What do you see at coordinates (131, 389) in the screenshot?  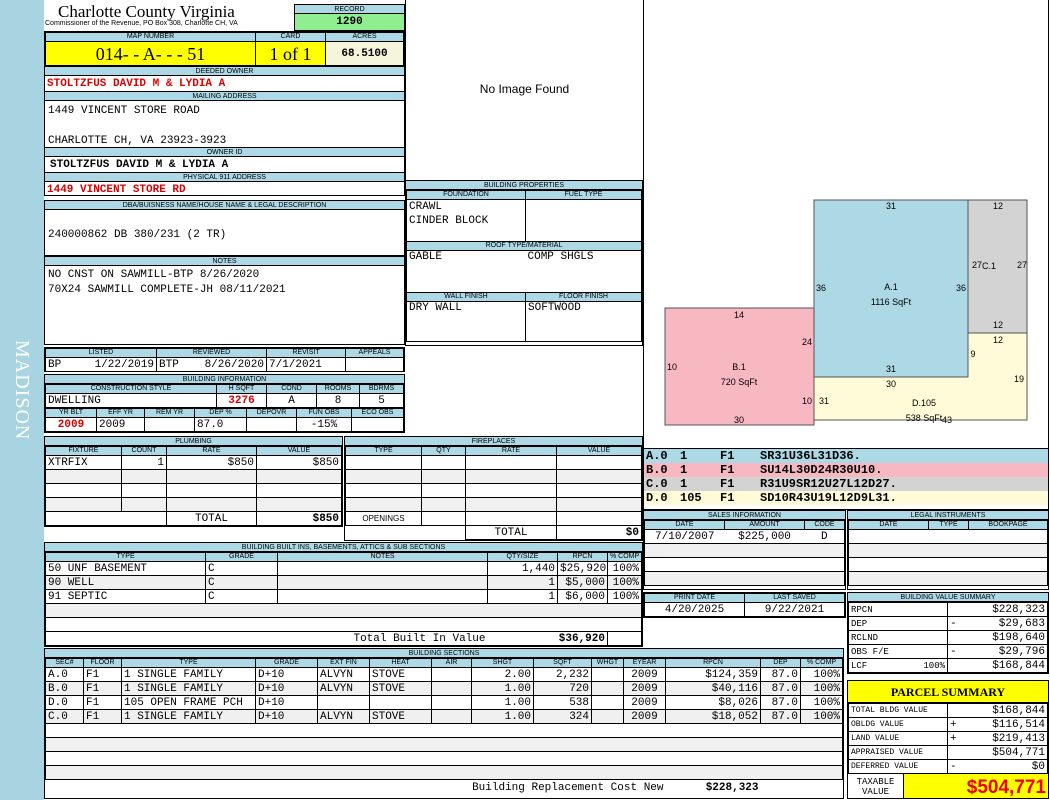 I see `col-header: CONSTRUCTION STYLE` at bounding box center [131, 389].